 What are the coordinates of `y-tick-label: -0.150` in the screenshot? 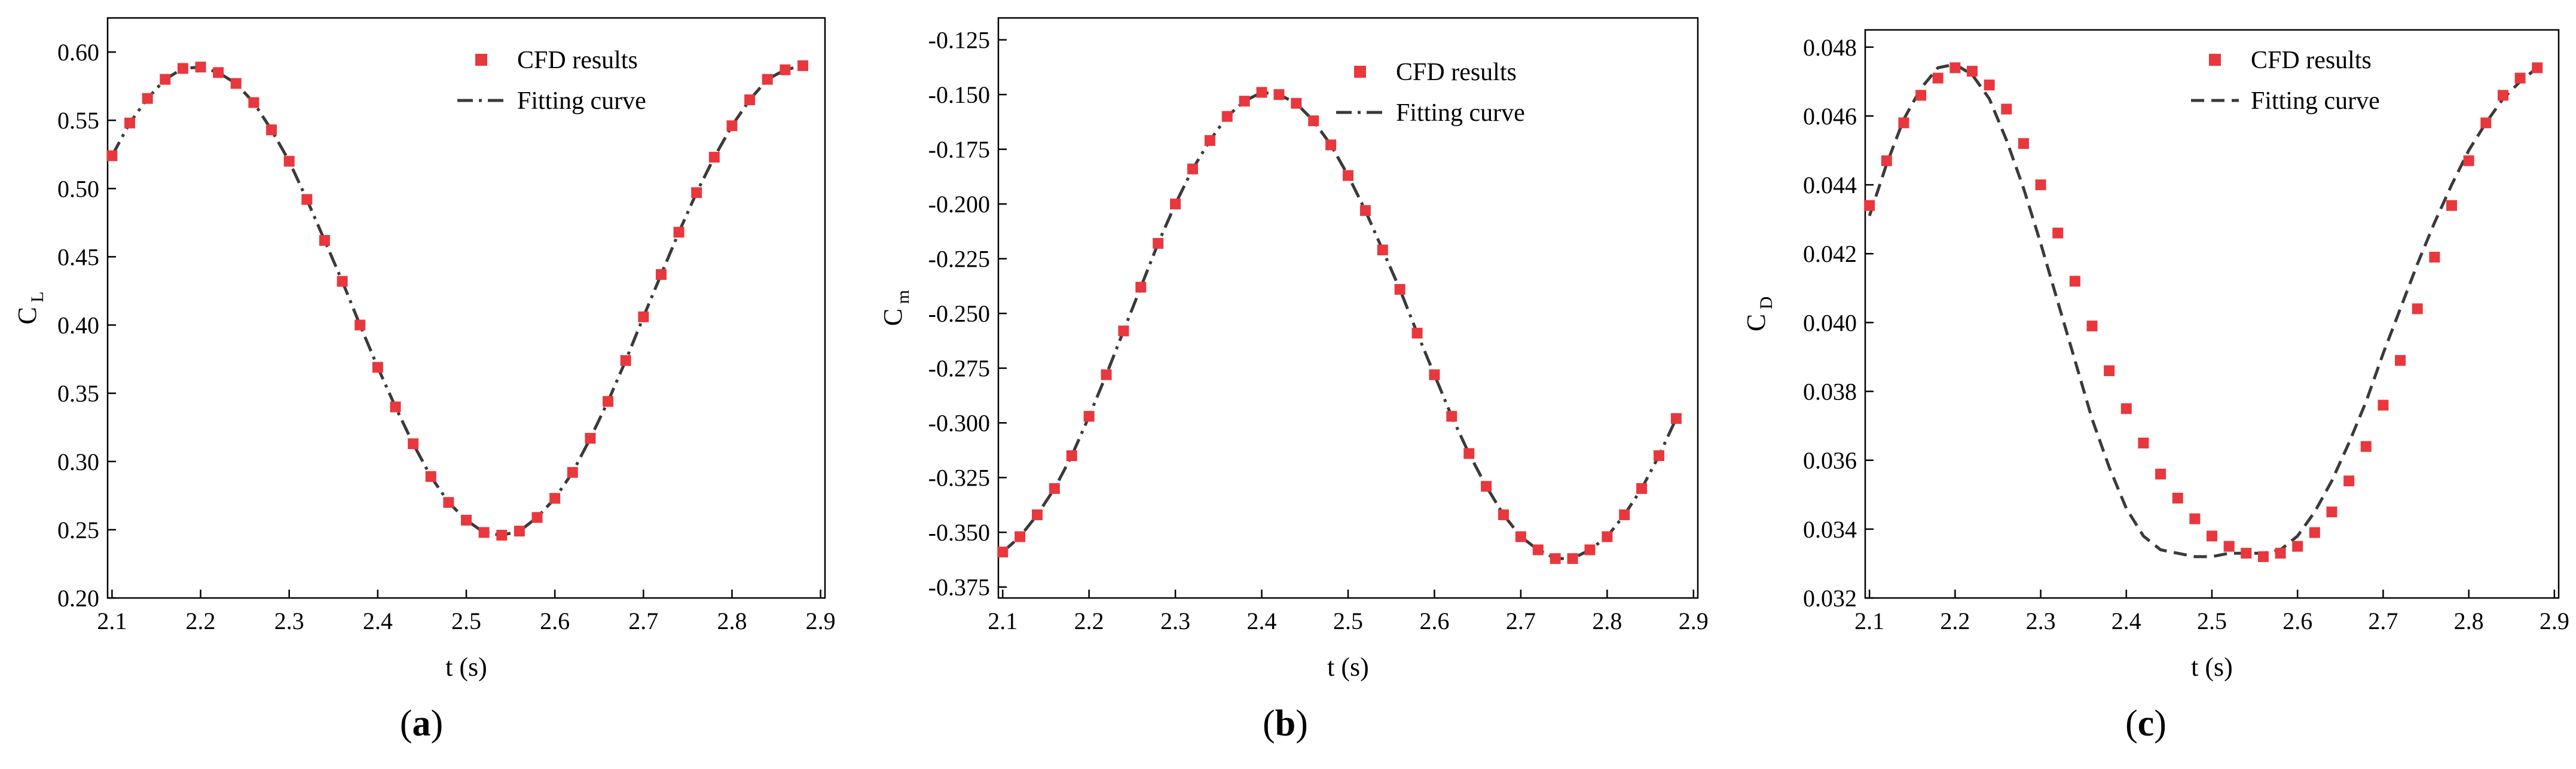 It's located at (959, 94).